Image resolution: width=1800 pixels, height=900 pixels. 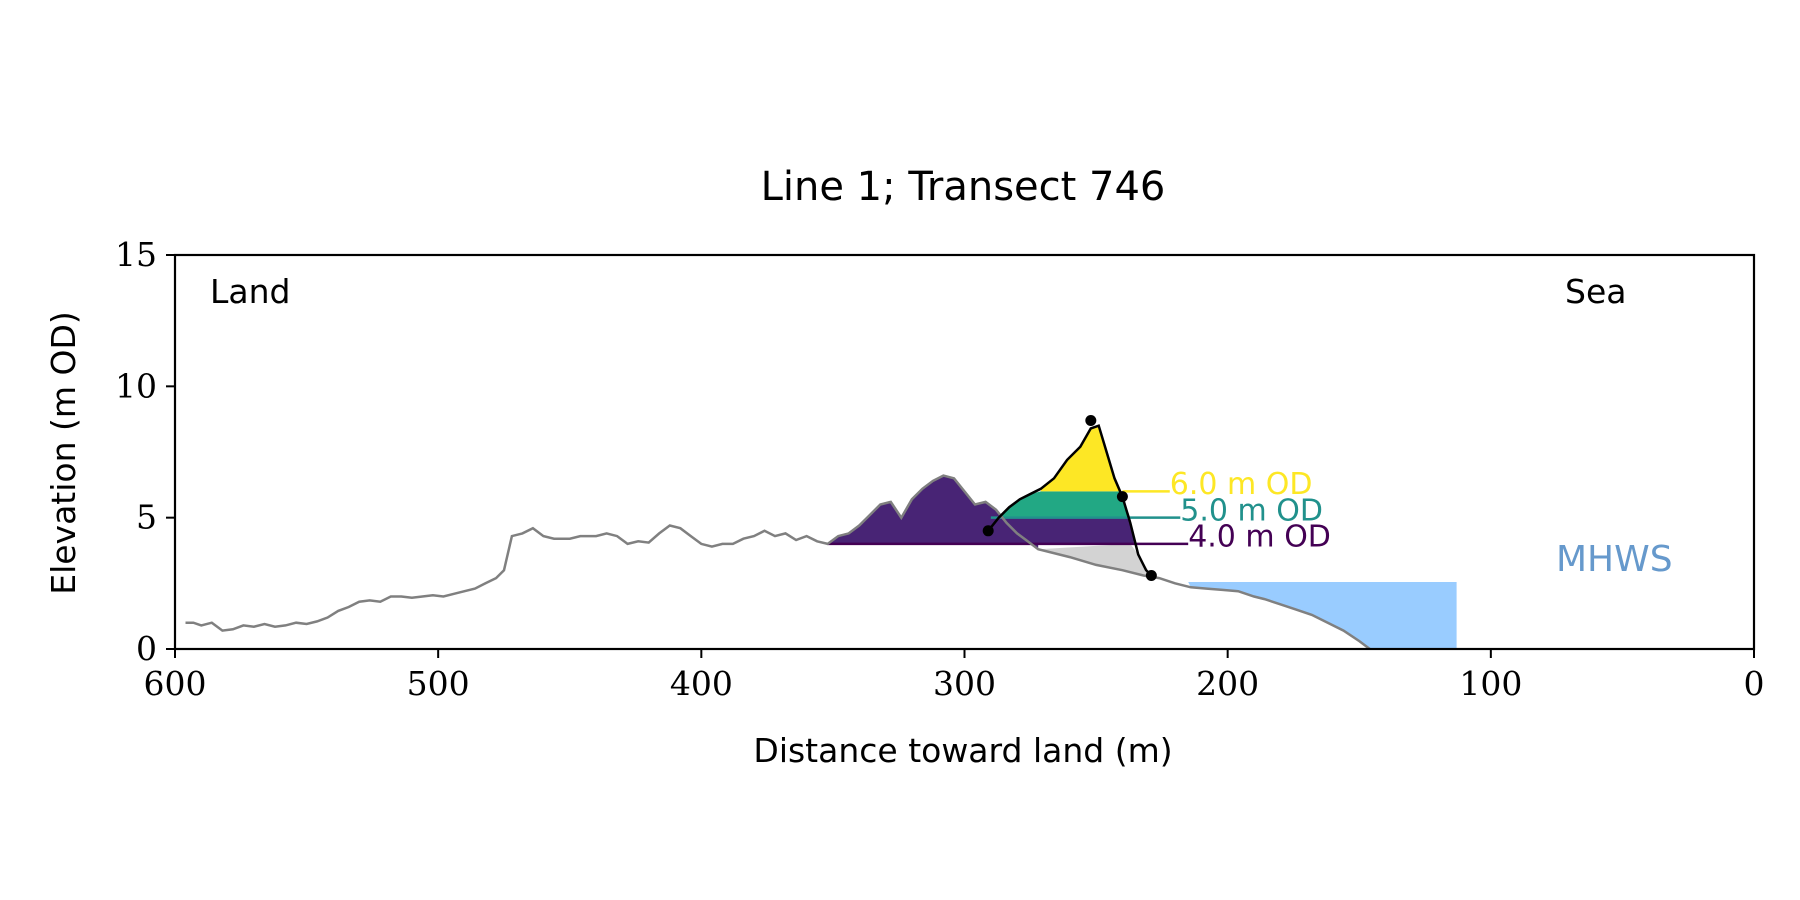 What do you see at coordinates (1490, 683) in the screenshot?
I see `x-tick-label: 100` at bounding box center [1490, 683].